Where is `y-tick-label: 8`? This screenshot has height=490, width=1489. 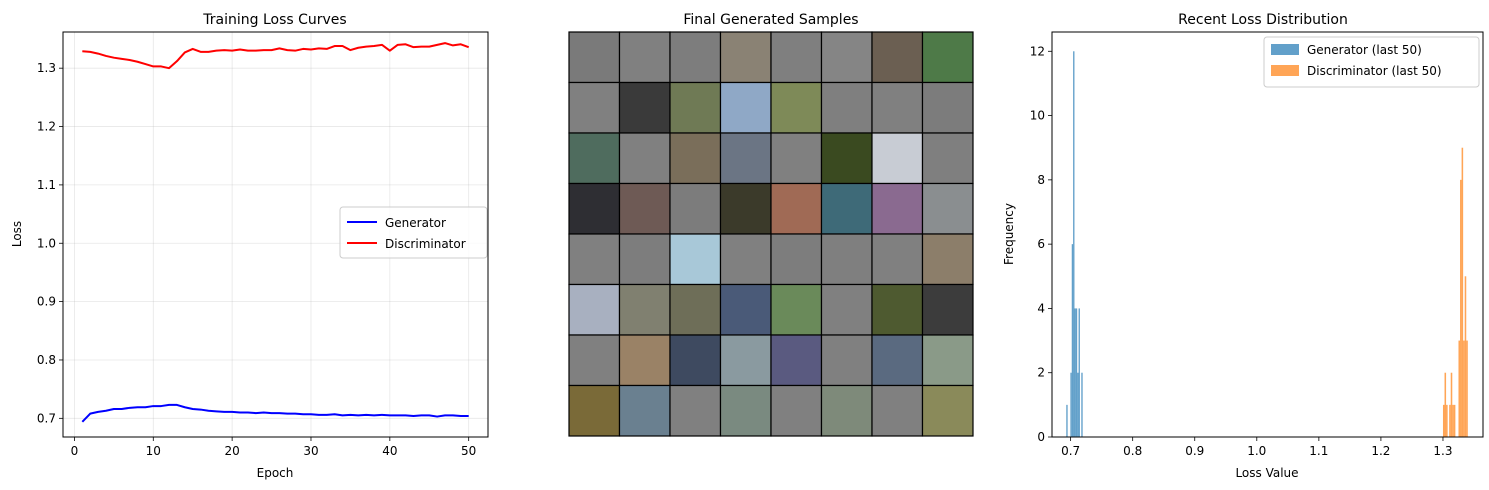 y-tick-label: 8 is located at coordinates (1041, 180).